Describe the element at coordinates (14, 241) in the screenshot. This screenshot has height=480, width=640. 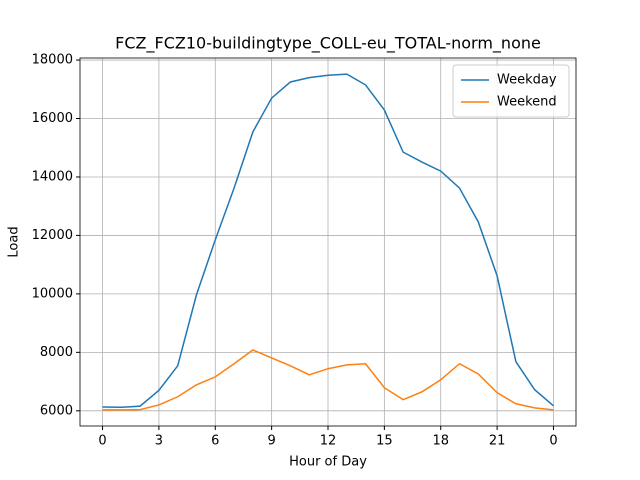
I see `y-axis-label: Load` at that location.